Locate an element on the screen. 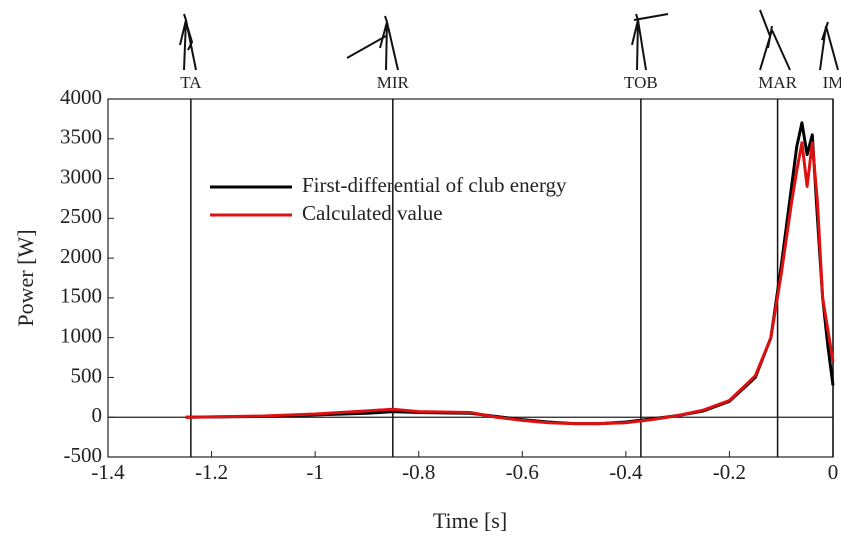  y-tick-label: 0 is located at coordinates (97, 415).